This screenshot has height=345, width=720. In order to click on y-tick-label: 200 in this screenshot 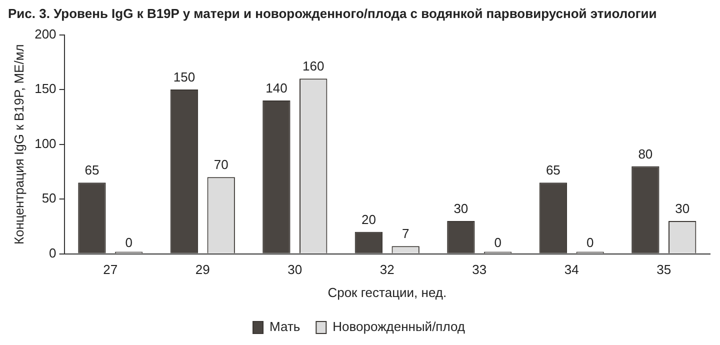, I will do `click(45, 34)`.